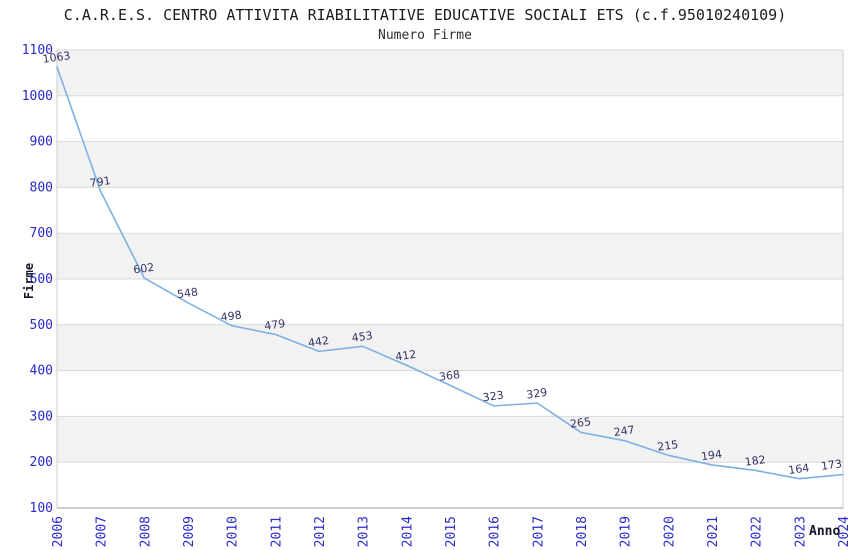 This screenshot has height=550, width=850. What do you see at coordinates (318, 342) in the screenshot?
I see `data-point-label: 442` at bounding box center [318, 342].